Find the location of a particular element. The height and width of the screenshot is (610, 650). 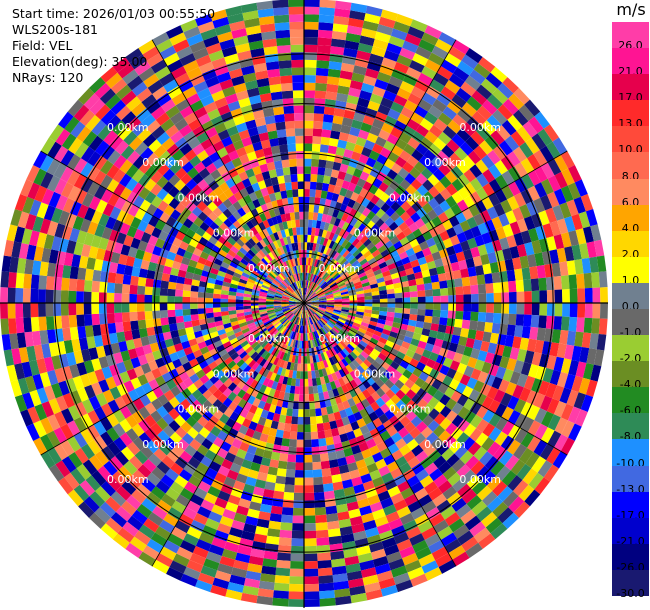

colorbar-band is located at coordinates (630, 505).